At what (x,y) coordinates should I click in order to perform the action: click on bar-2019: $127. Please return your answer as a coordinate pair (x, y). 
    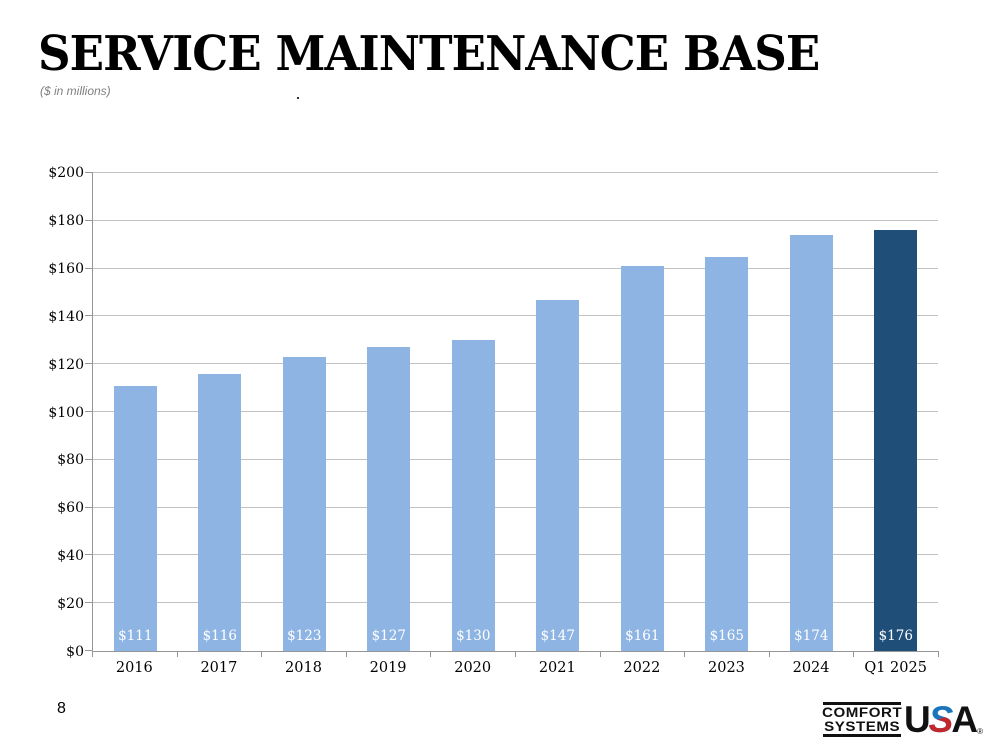
    Looking at the image, I should click on (389, 499).